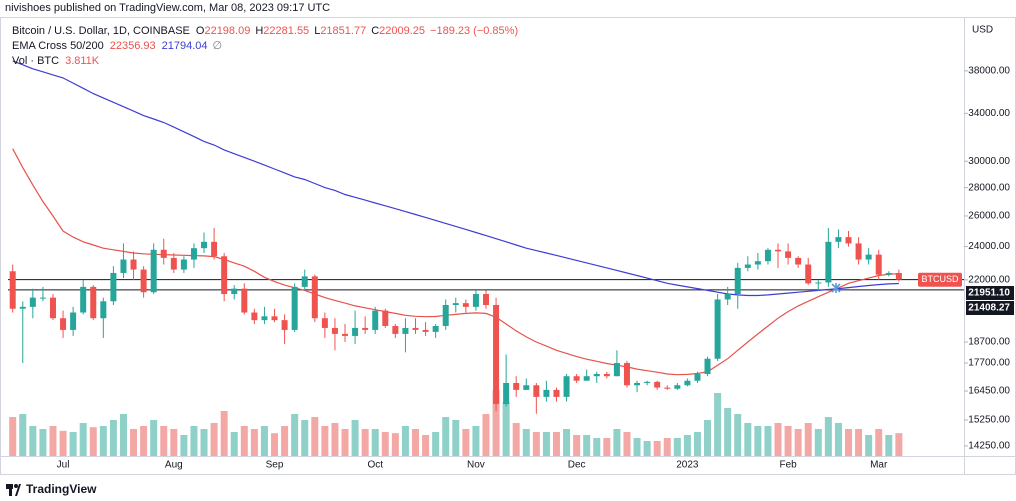  Describe the element at coordinates (989, 187) in the screenshot. I see `y-tick-label: 28000.00` at that location.